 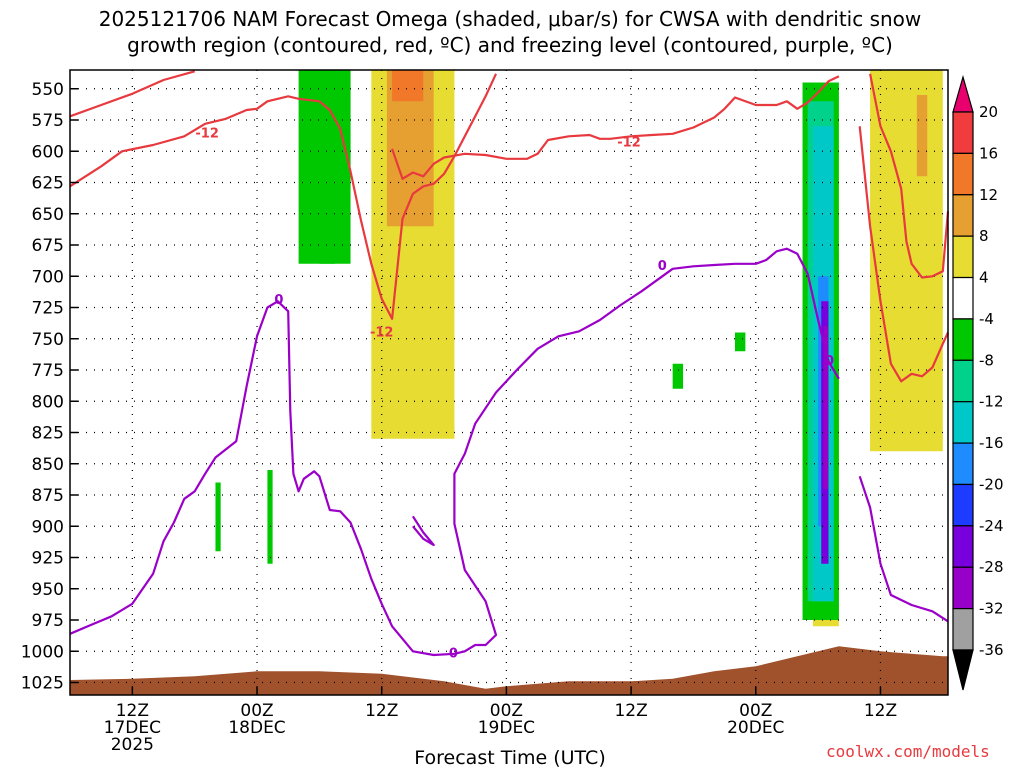 What do you see at coordinates (48, 559) in the screenshot?
I see `y-tick-label-15: 925` at bounding box center [48, 559].